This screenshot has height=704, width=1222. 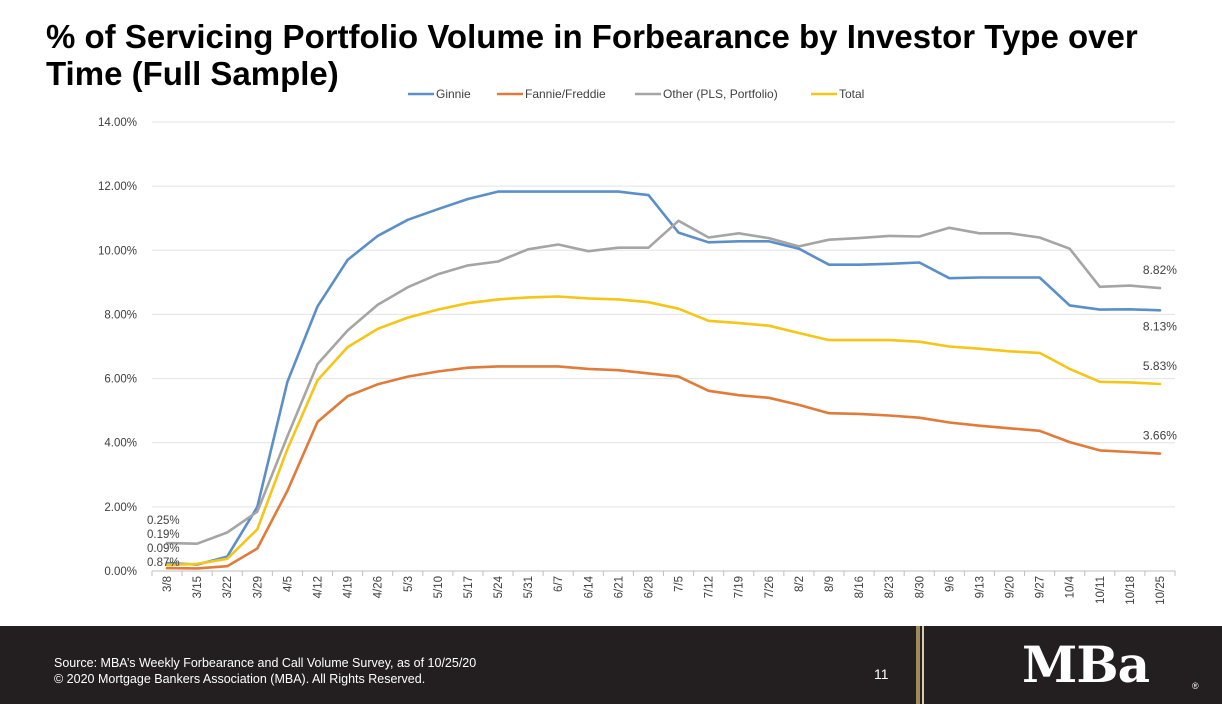 I want to click on y-tick-label: 14.00%, so click(x=117, y=123).